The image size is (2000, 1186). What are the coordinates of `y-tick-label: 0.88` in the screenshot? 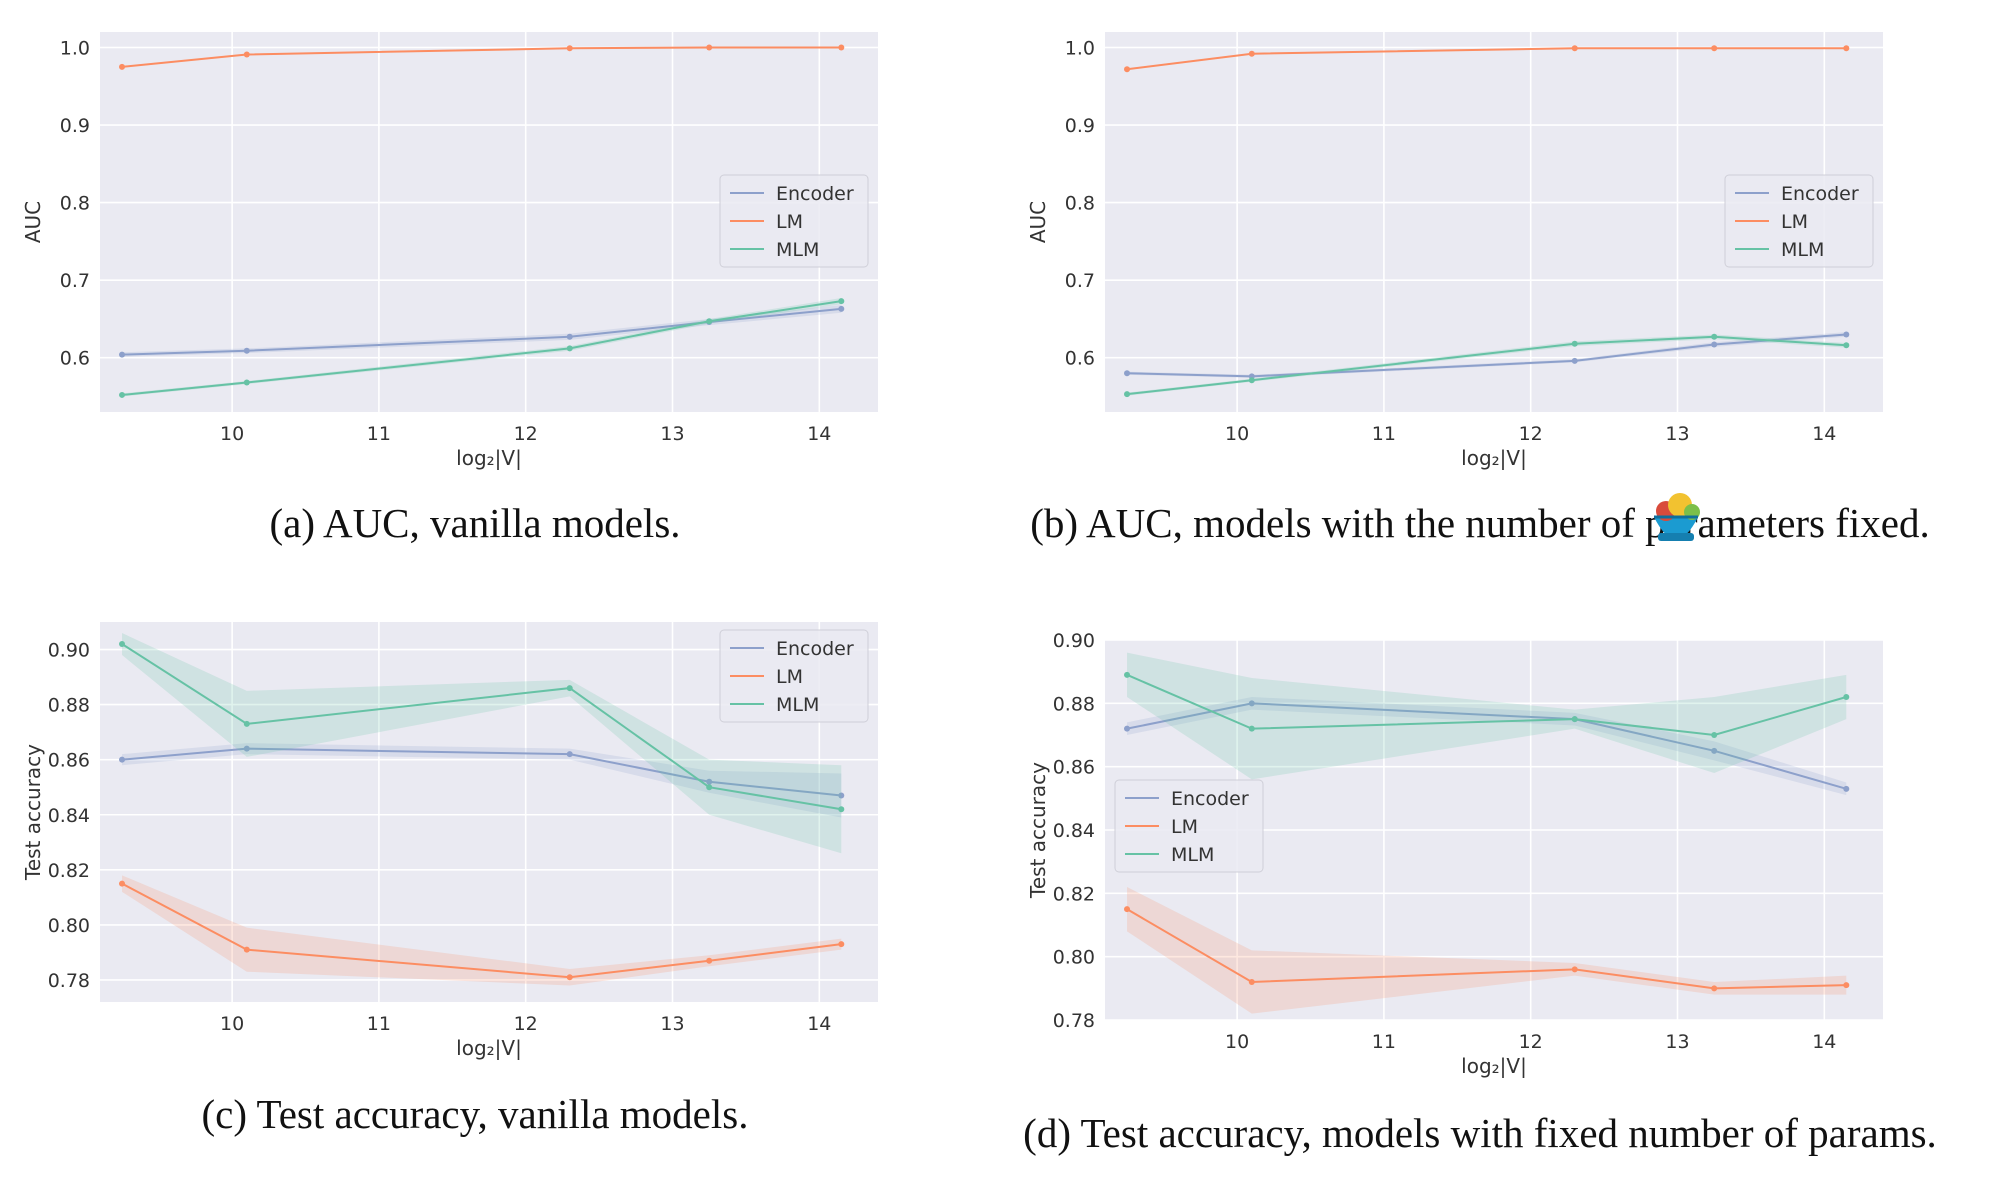 It's located at (1074, 704).